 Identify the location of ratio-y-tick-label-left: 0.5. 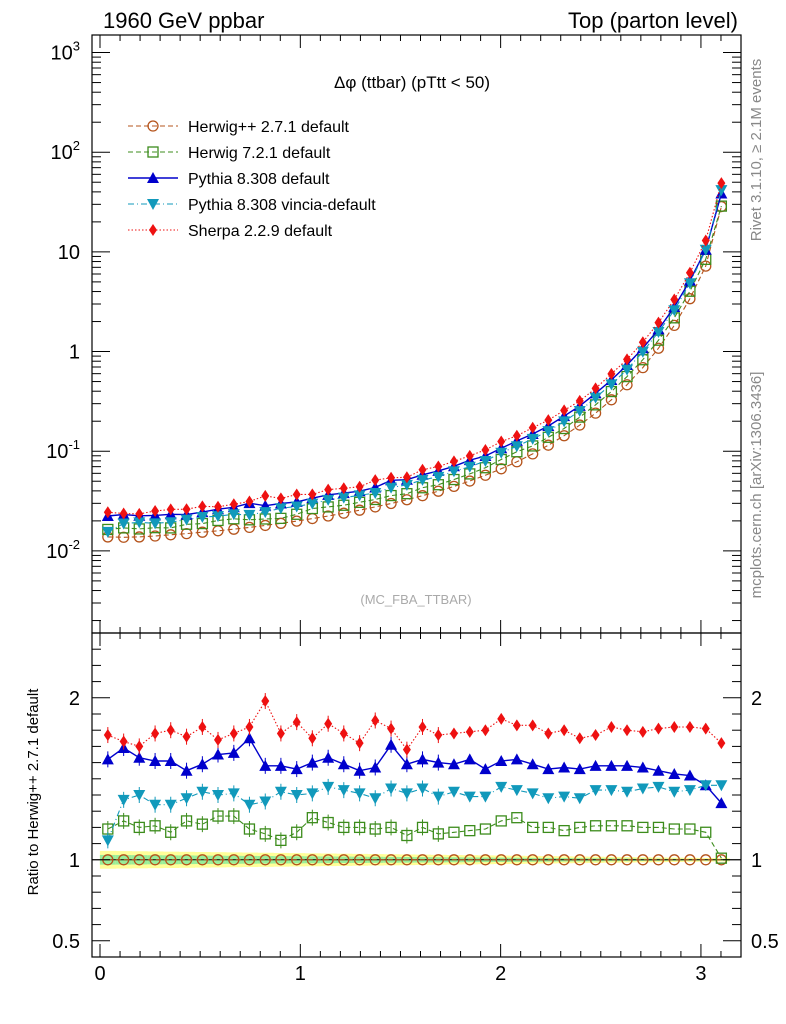
(66, 942).